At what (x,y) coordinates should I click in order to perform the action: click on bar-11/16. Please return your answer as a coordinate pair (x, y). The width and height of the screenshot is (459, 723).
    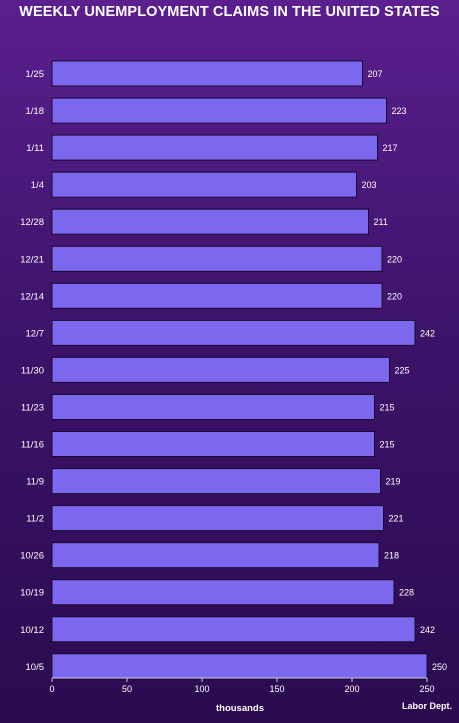
    Looking at the image, I should click on (213, 444).